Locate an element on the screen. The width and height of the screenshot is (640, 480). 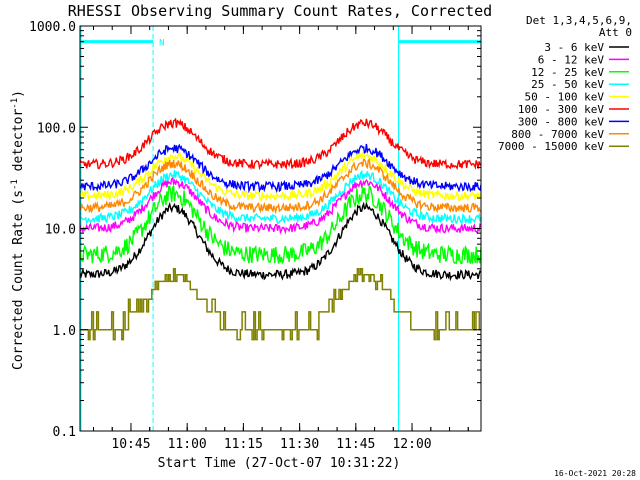
legend-label: 50 - 100 keV is located at coordinates (565, 97).